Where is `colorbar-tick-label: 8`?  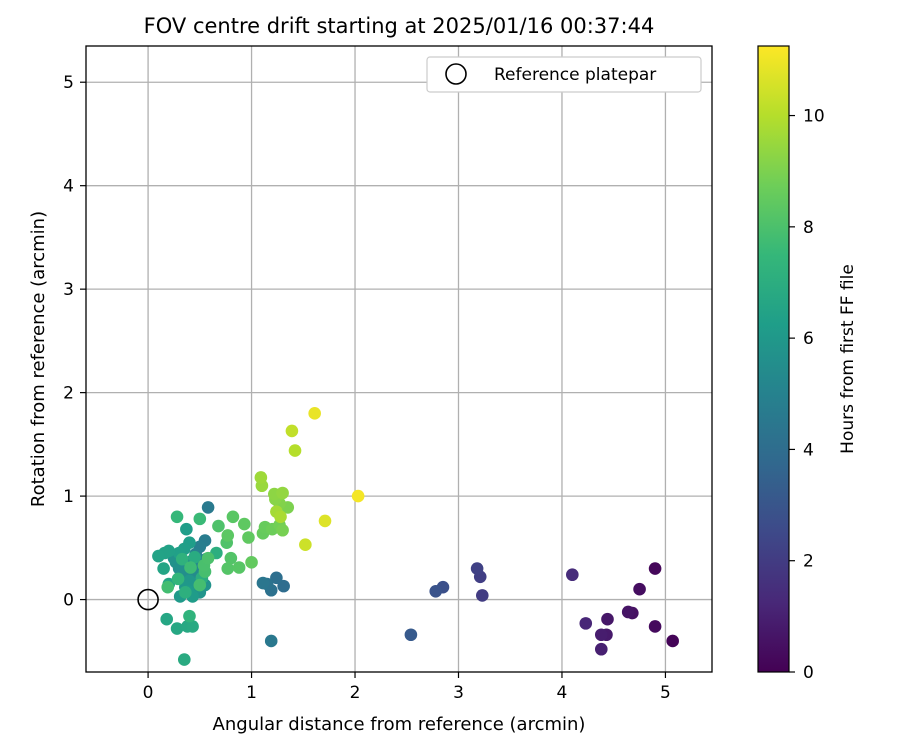
colorbar-tick-label: 8 is located at coordinates (808, 228).